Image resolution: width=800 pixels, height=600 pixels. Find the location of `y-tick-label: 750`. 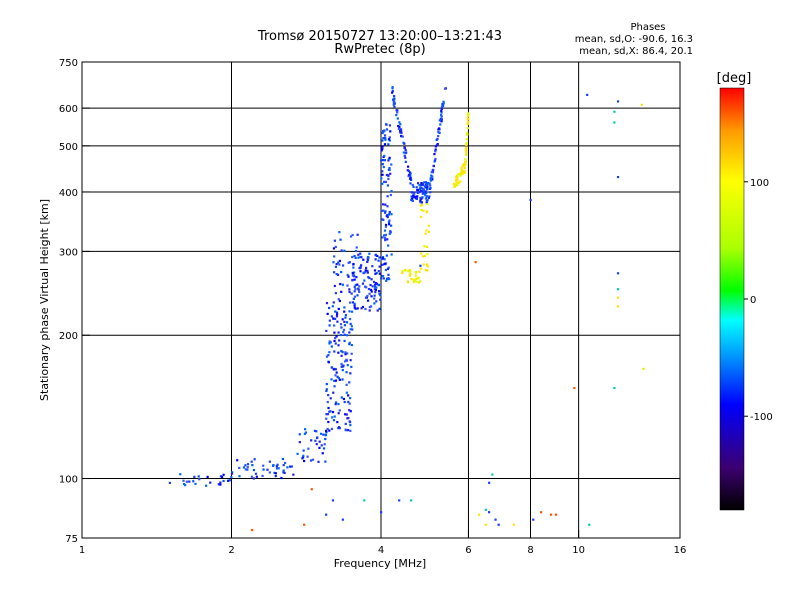

y-tick-label: 750 is located at coordinates (68, 63).